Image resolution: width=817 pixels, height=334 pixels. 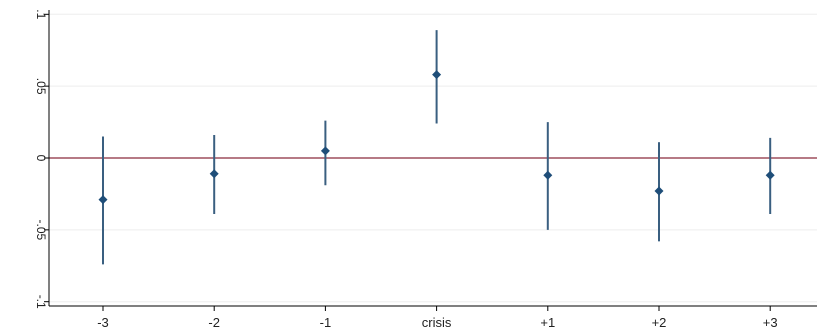 What do you see at coordinates (41, 86) in the screenshot?
I see `y-tick-label: .05` at bounding box center [41, 86].